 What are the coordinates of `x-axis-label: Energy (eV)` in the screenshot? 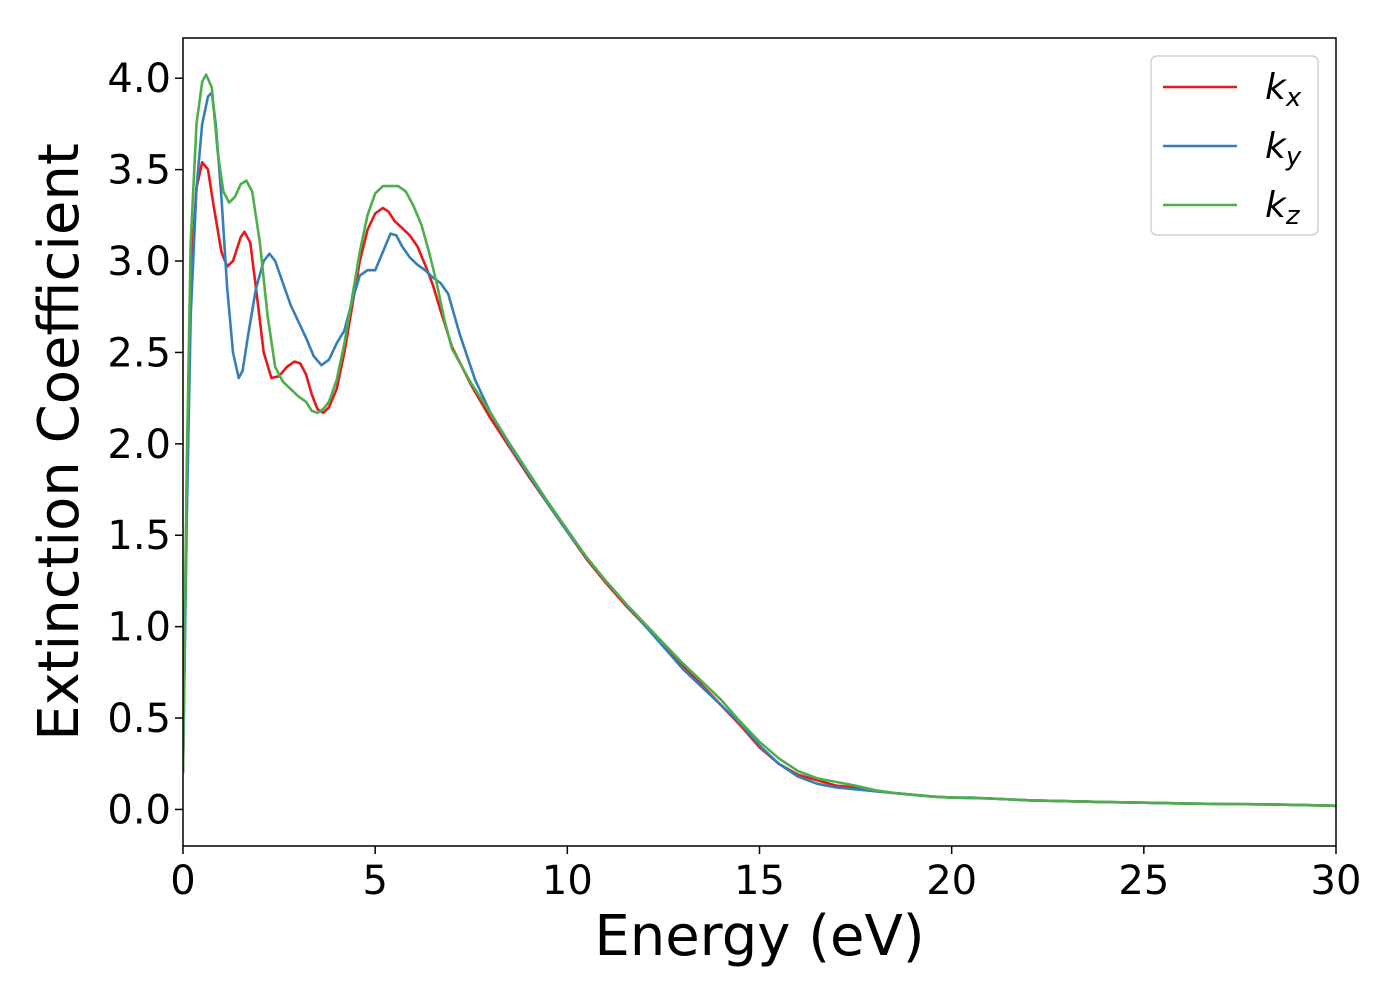 It's located at (759, 936).